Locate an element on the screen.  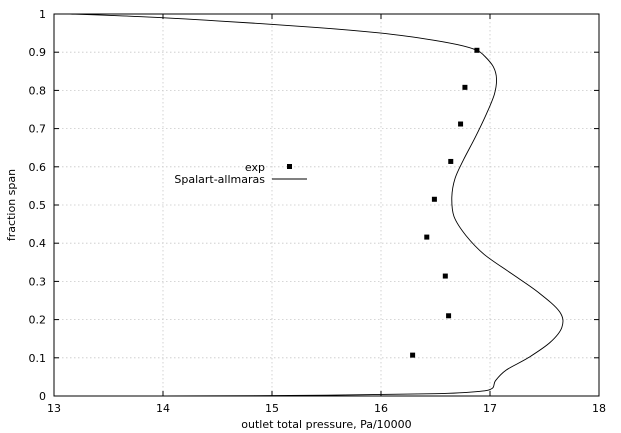
x-tick-label: 18 is located at coordinates (599, 408).